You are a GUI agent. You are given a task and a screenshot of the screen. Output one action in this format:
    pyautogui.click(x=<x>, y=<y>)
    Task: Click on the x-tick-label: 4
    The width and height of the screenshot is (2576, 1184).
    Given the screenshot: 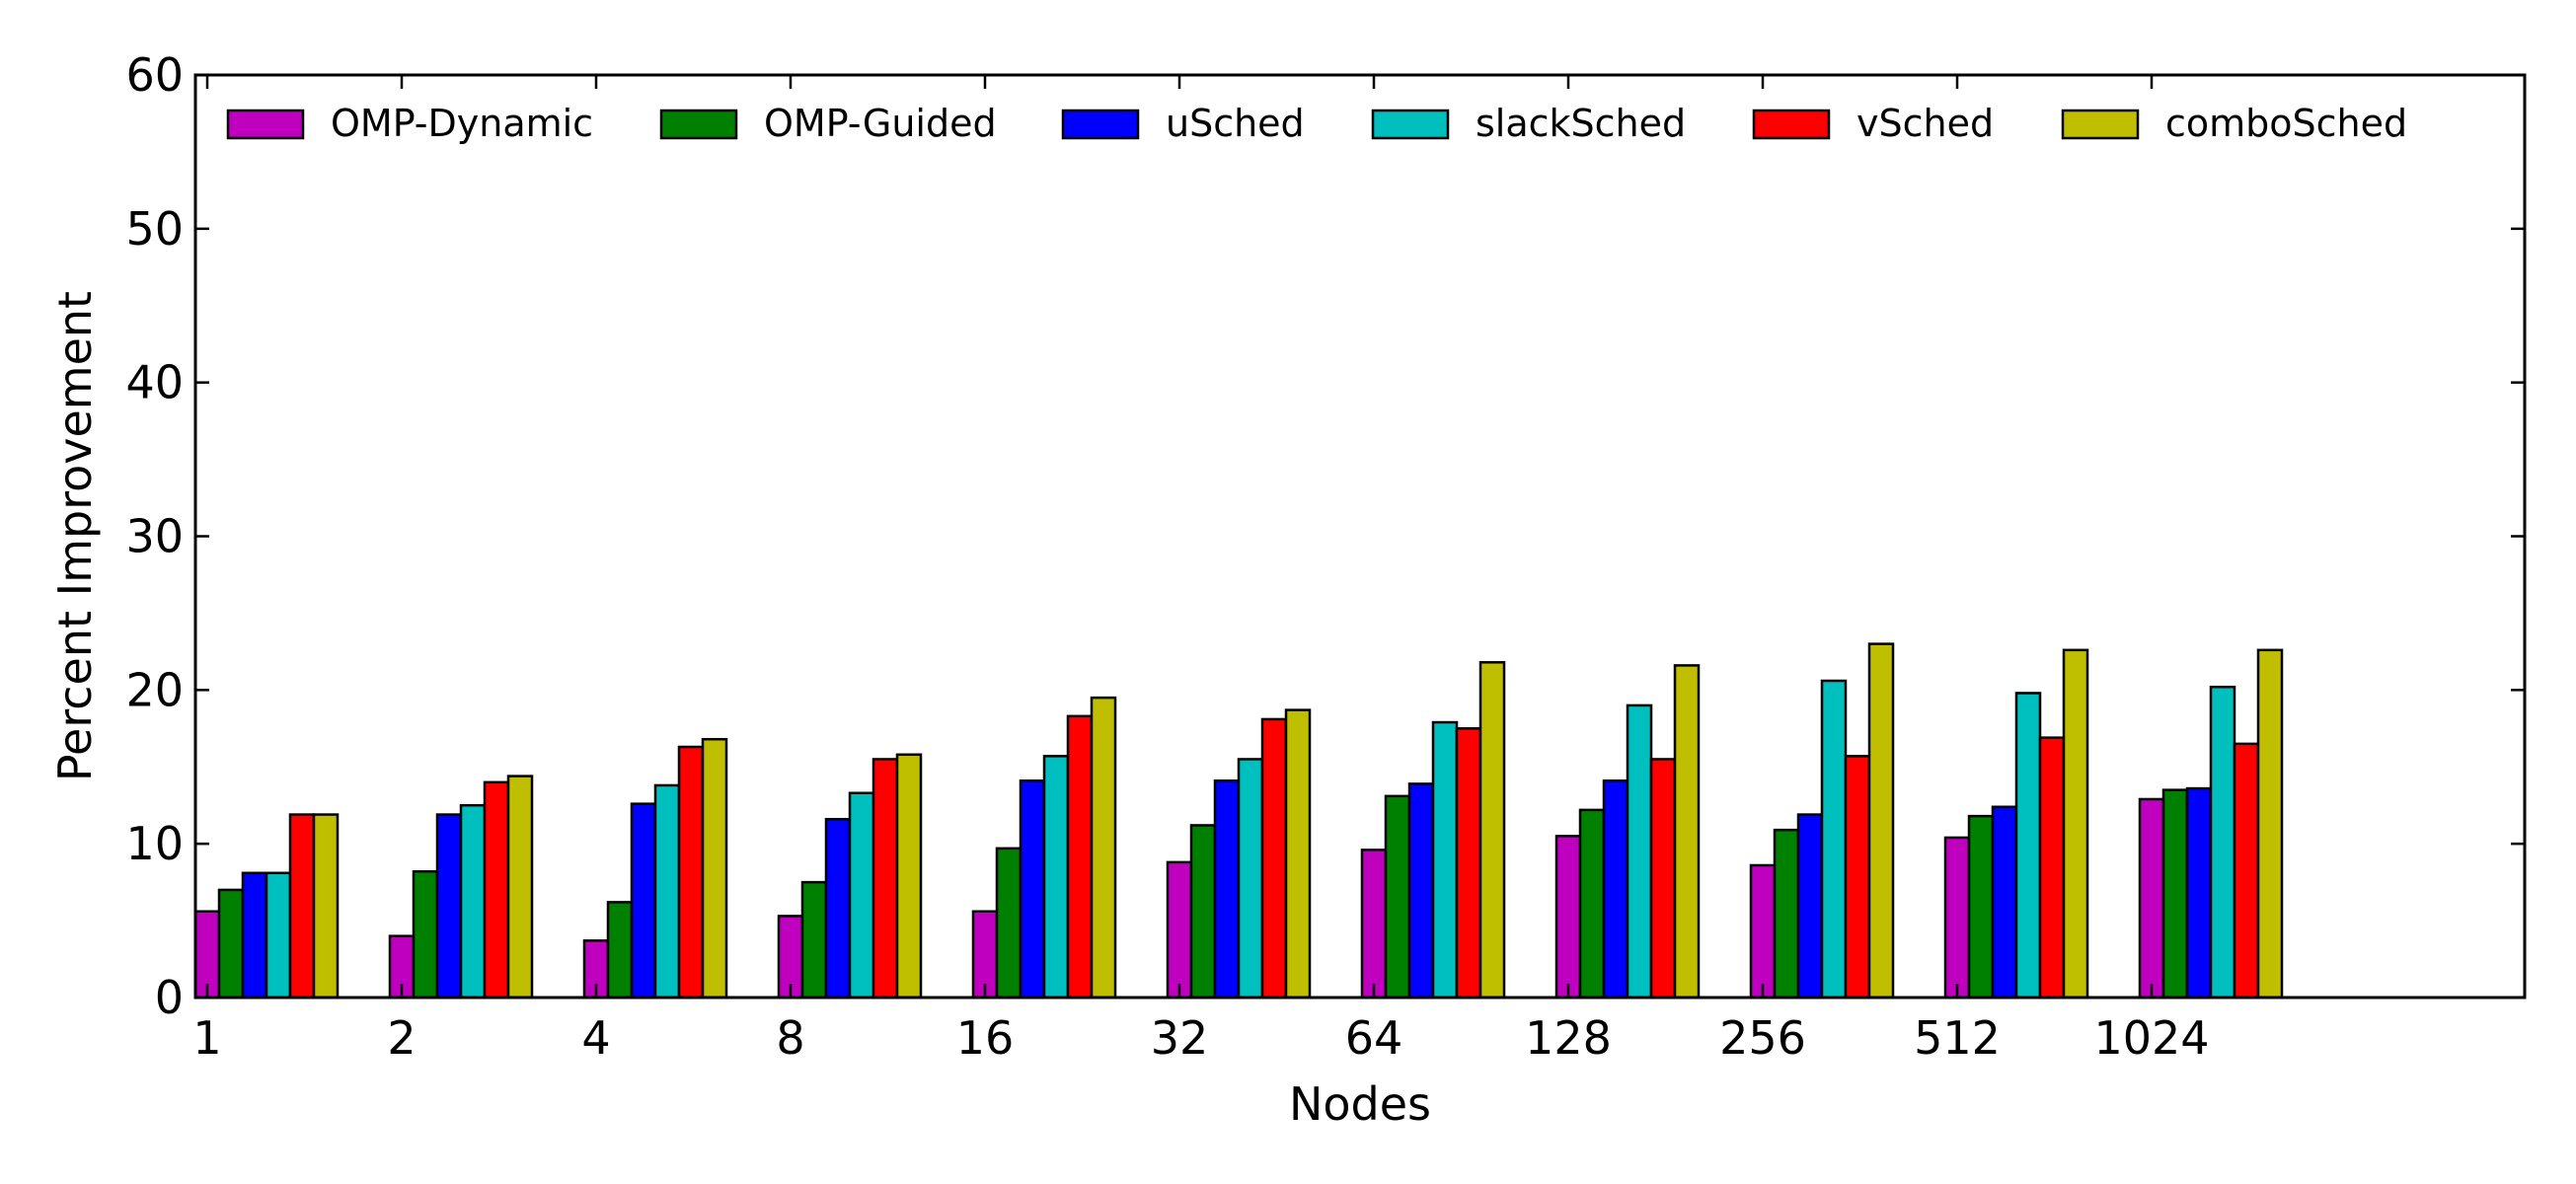 What is the action you would take?
    pyautogui.click(x=596, y=1038)
    